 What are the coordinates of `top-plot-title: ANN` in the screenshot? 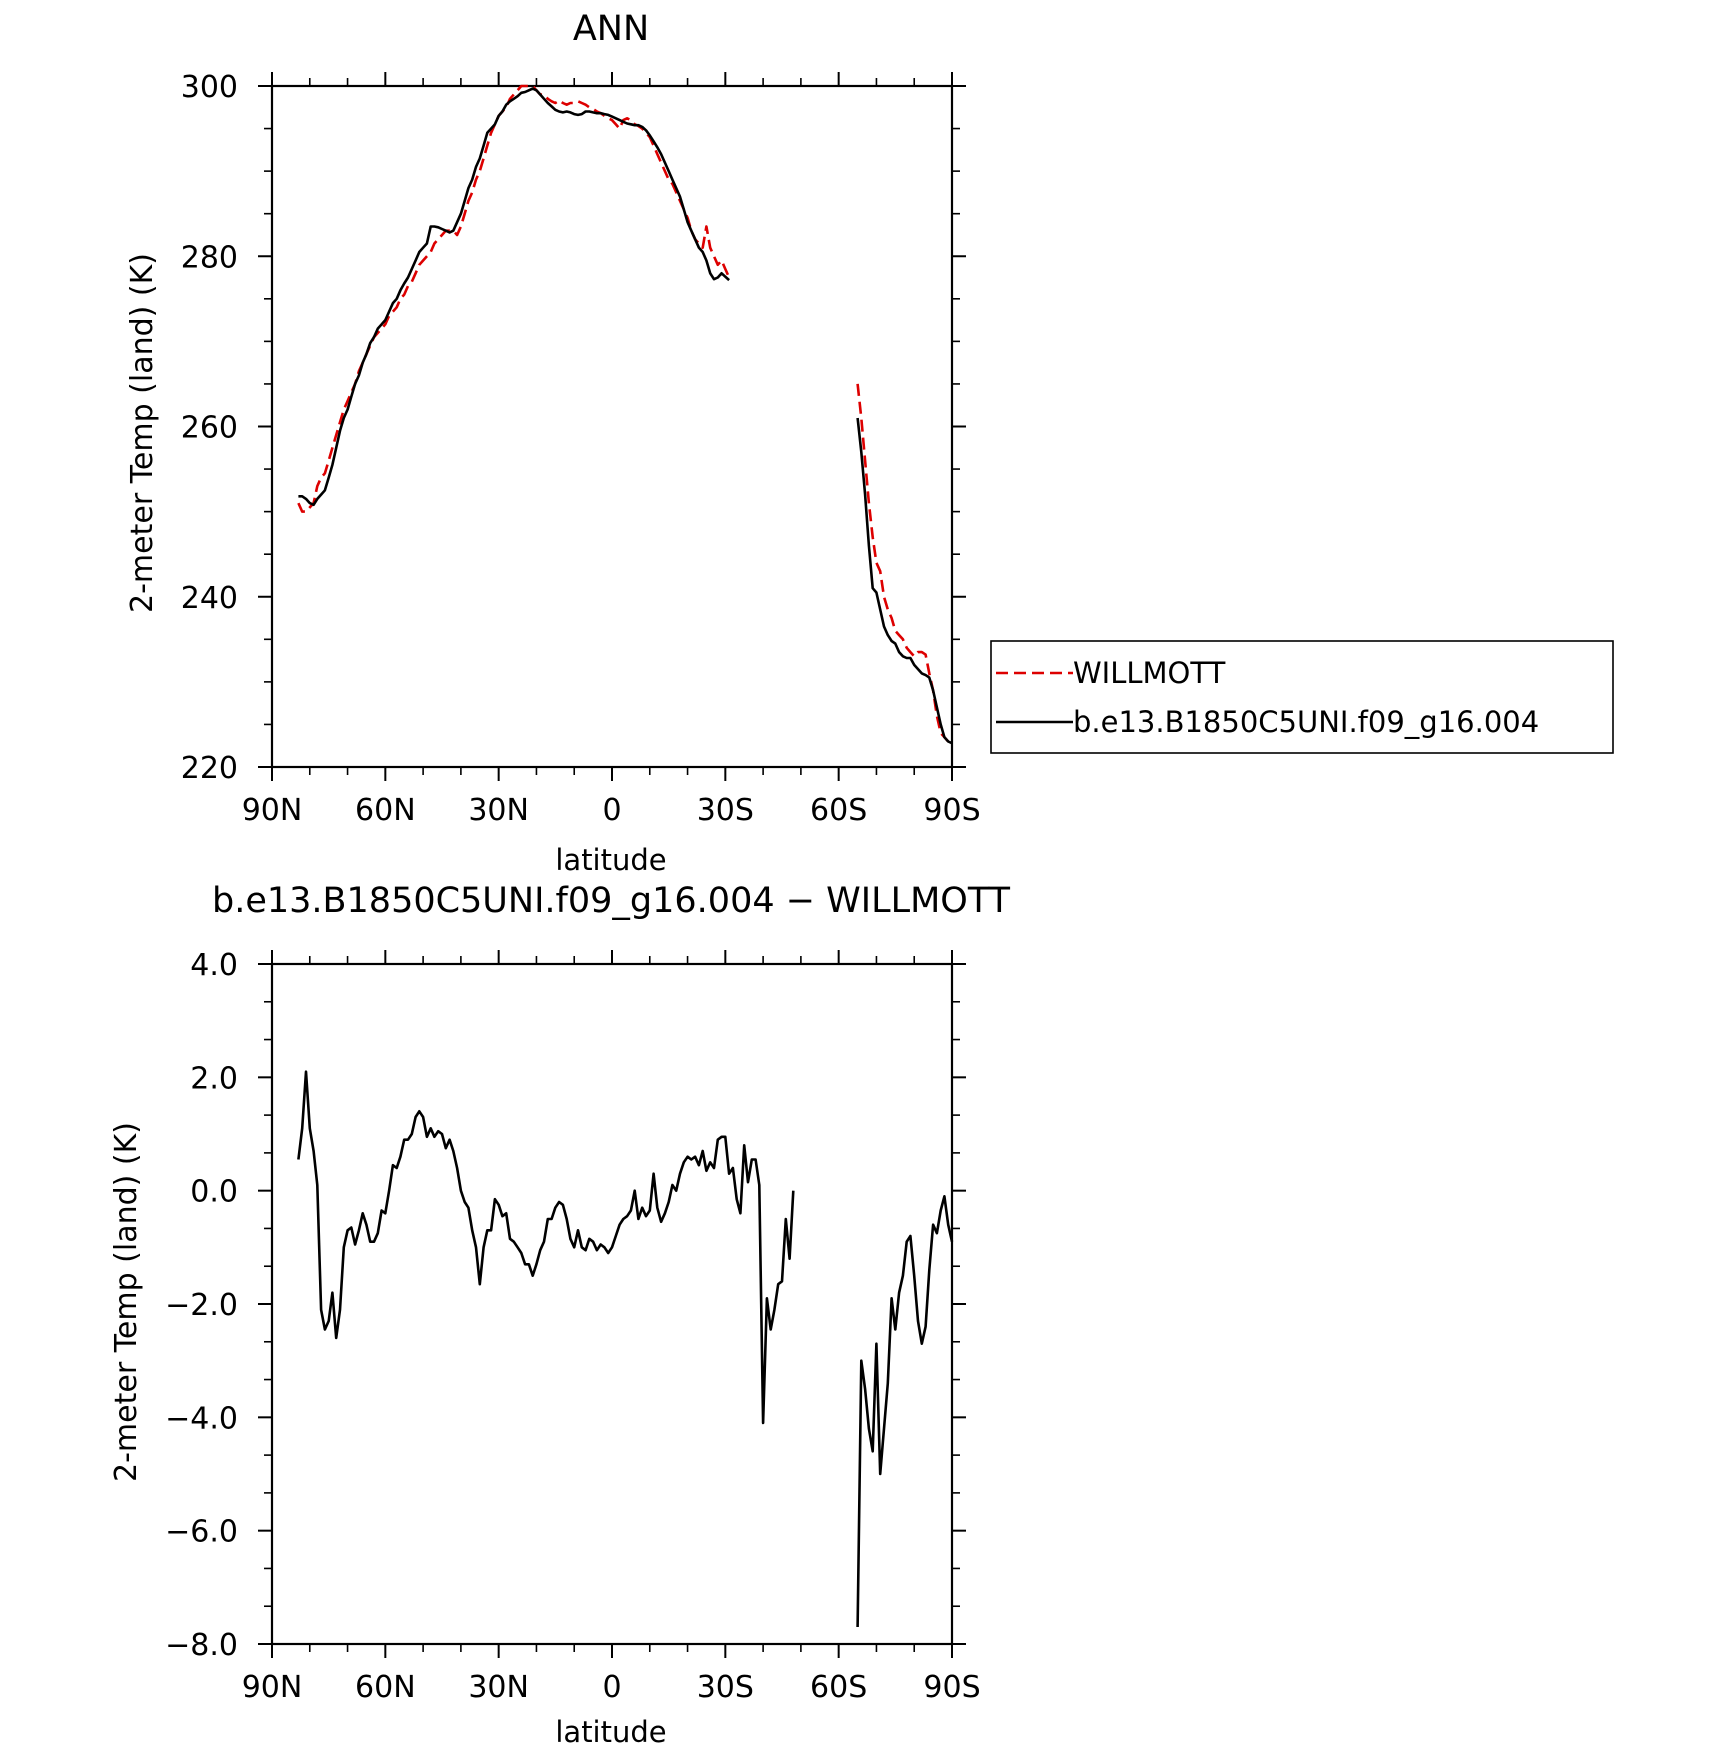 It's located at (611, 29).